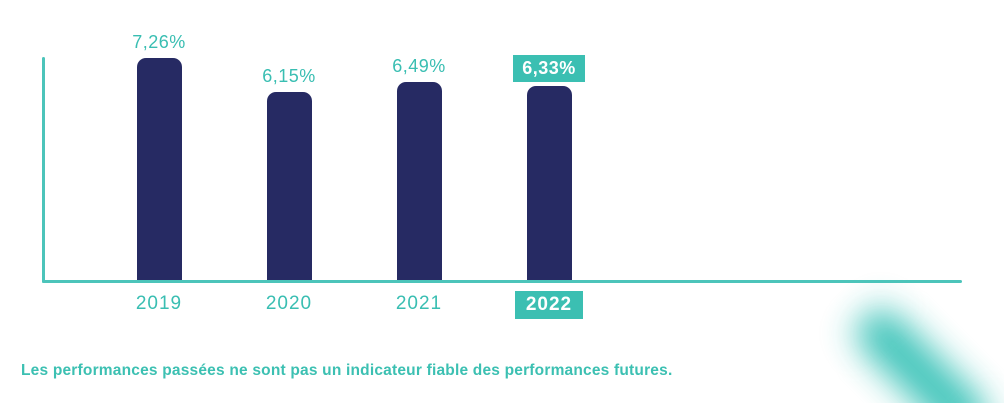 The width and height of the screenshot is (1004, 403). I want to click on bar-2022, so click(549, 183).